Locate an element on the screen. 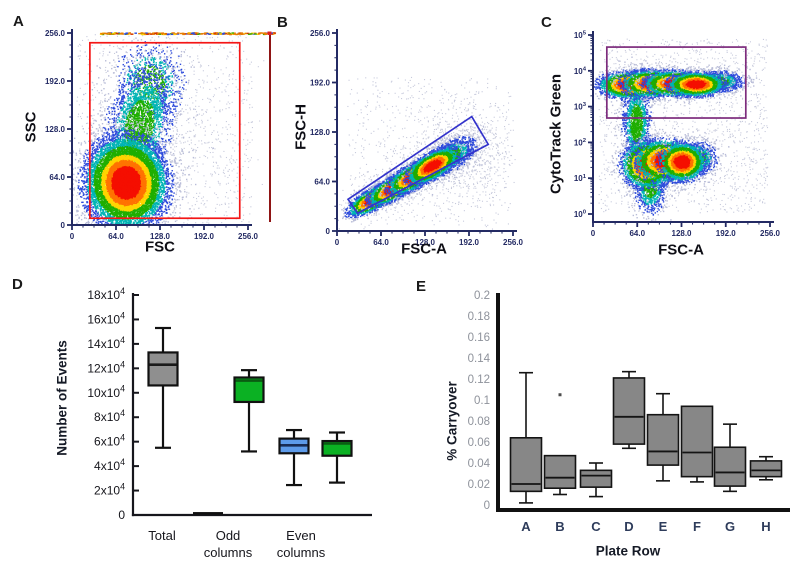  panel-b-y-axis-title: FSC-H is located at coordinates (301, 127).